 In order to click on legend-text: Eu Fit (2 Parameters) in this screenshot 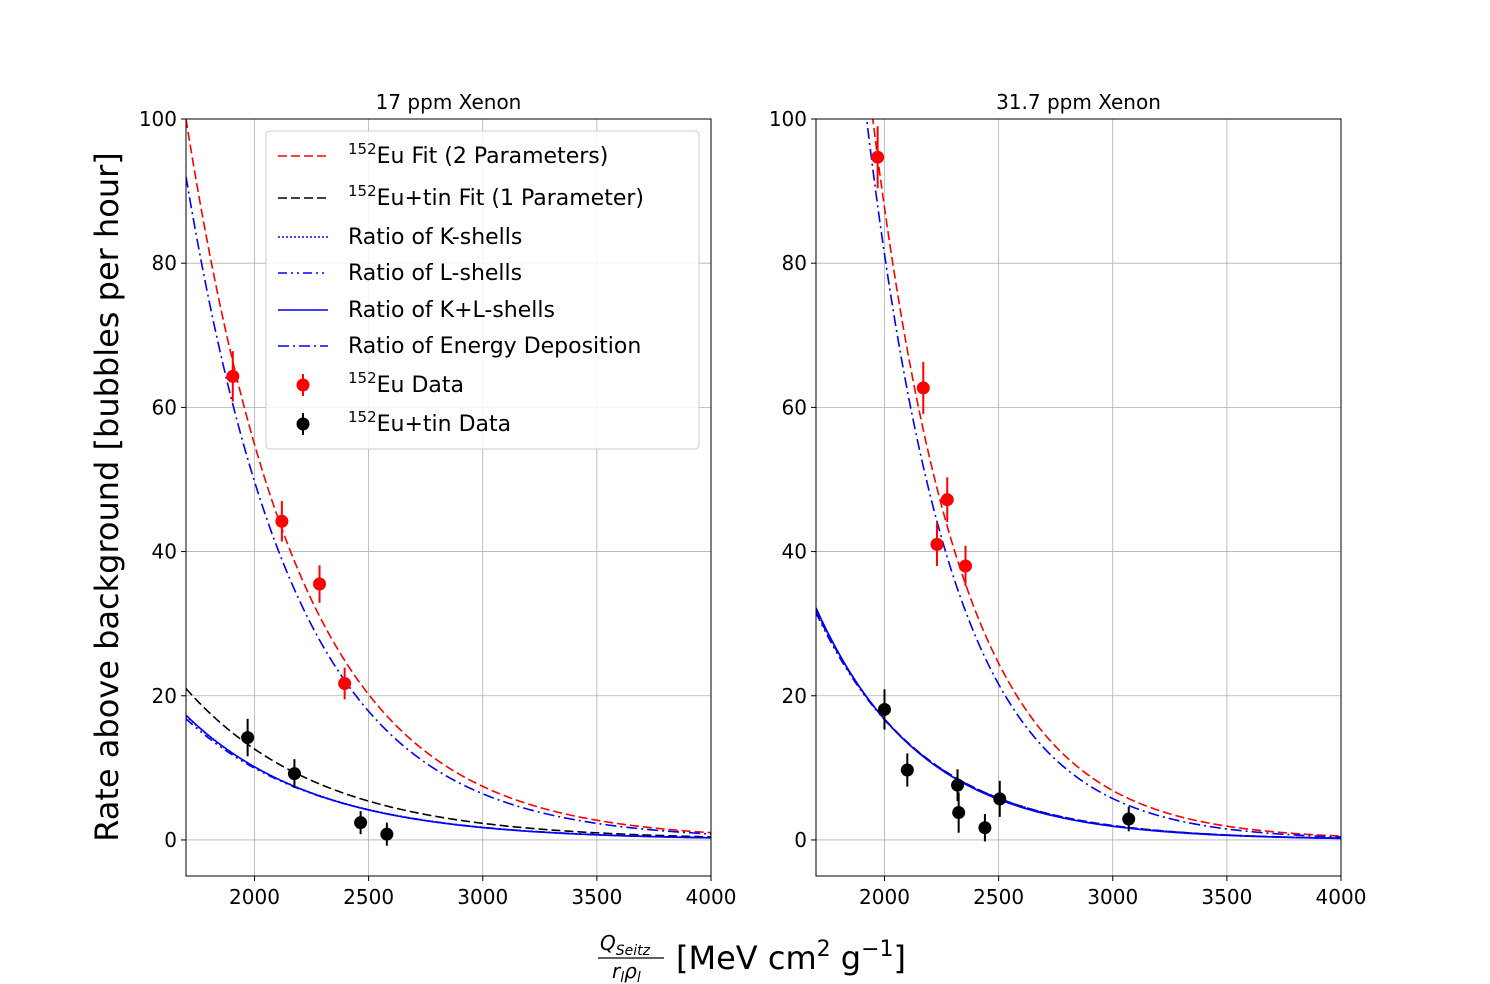, I will do `click(493, 156)`.